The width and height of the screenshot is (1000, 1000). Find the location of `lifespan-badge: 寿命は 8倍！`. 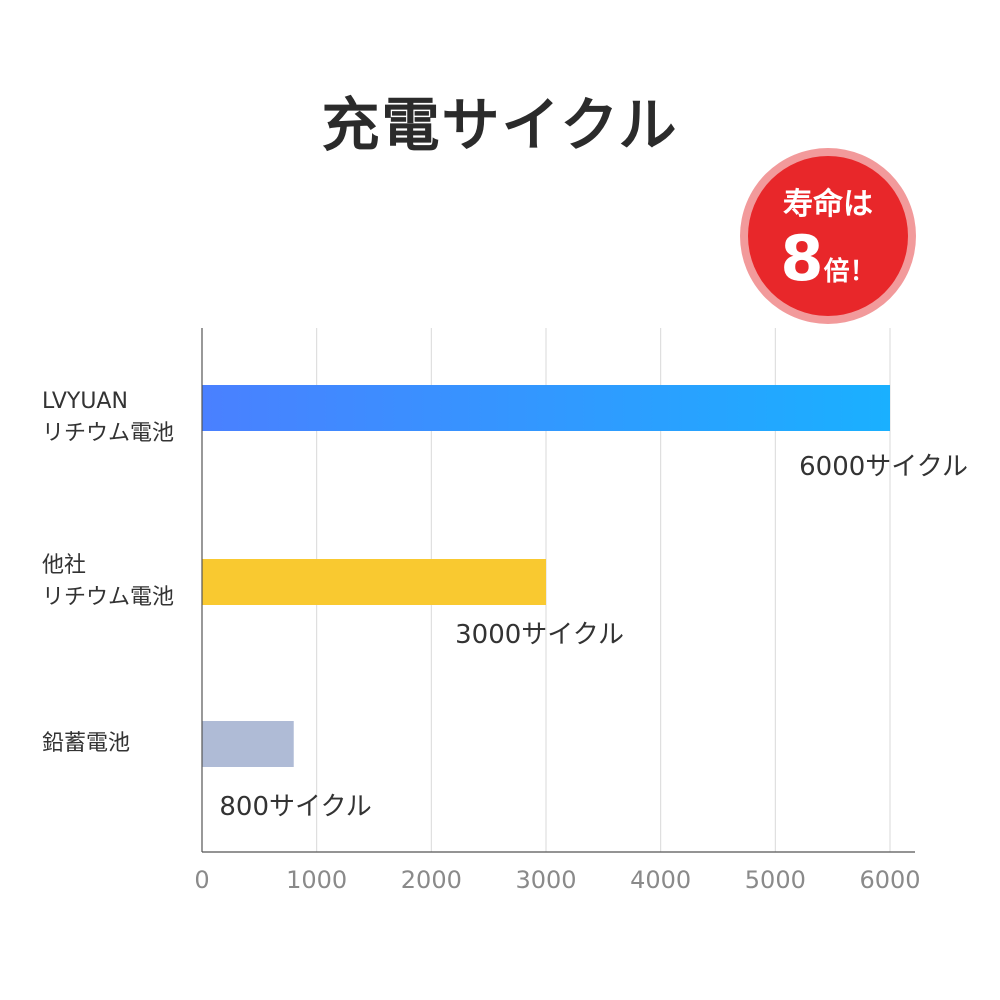

lifespan-badge: 寿命は 8倍！ is located at coordinates (828, 236).